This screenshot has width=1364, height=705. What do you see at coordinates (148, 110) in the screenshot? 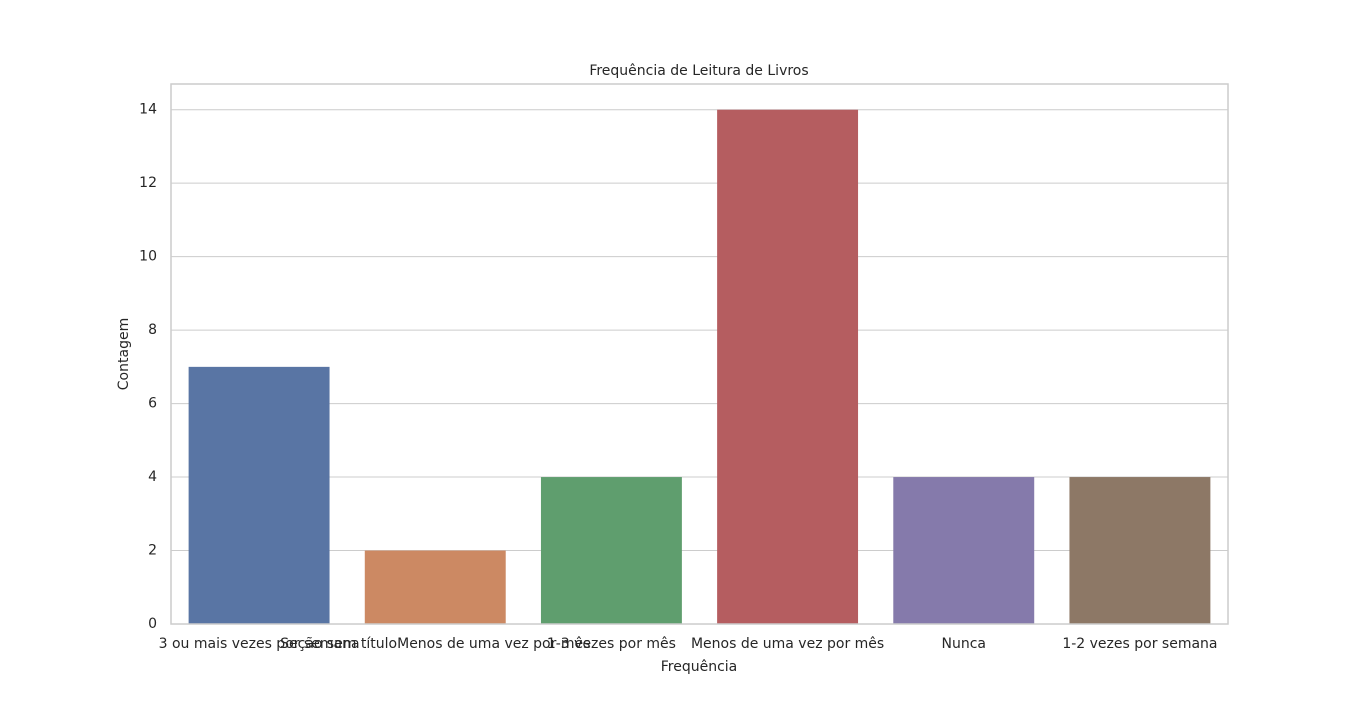
I see `y-tick-label: 14` at bounding box center [148, 110].